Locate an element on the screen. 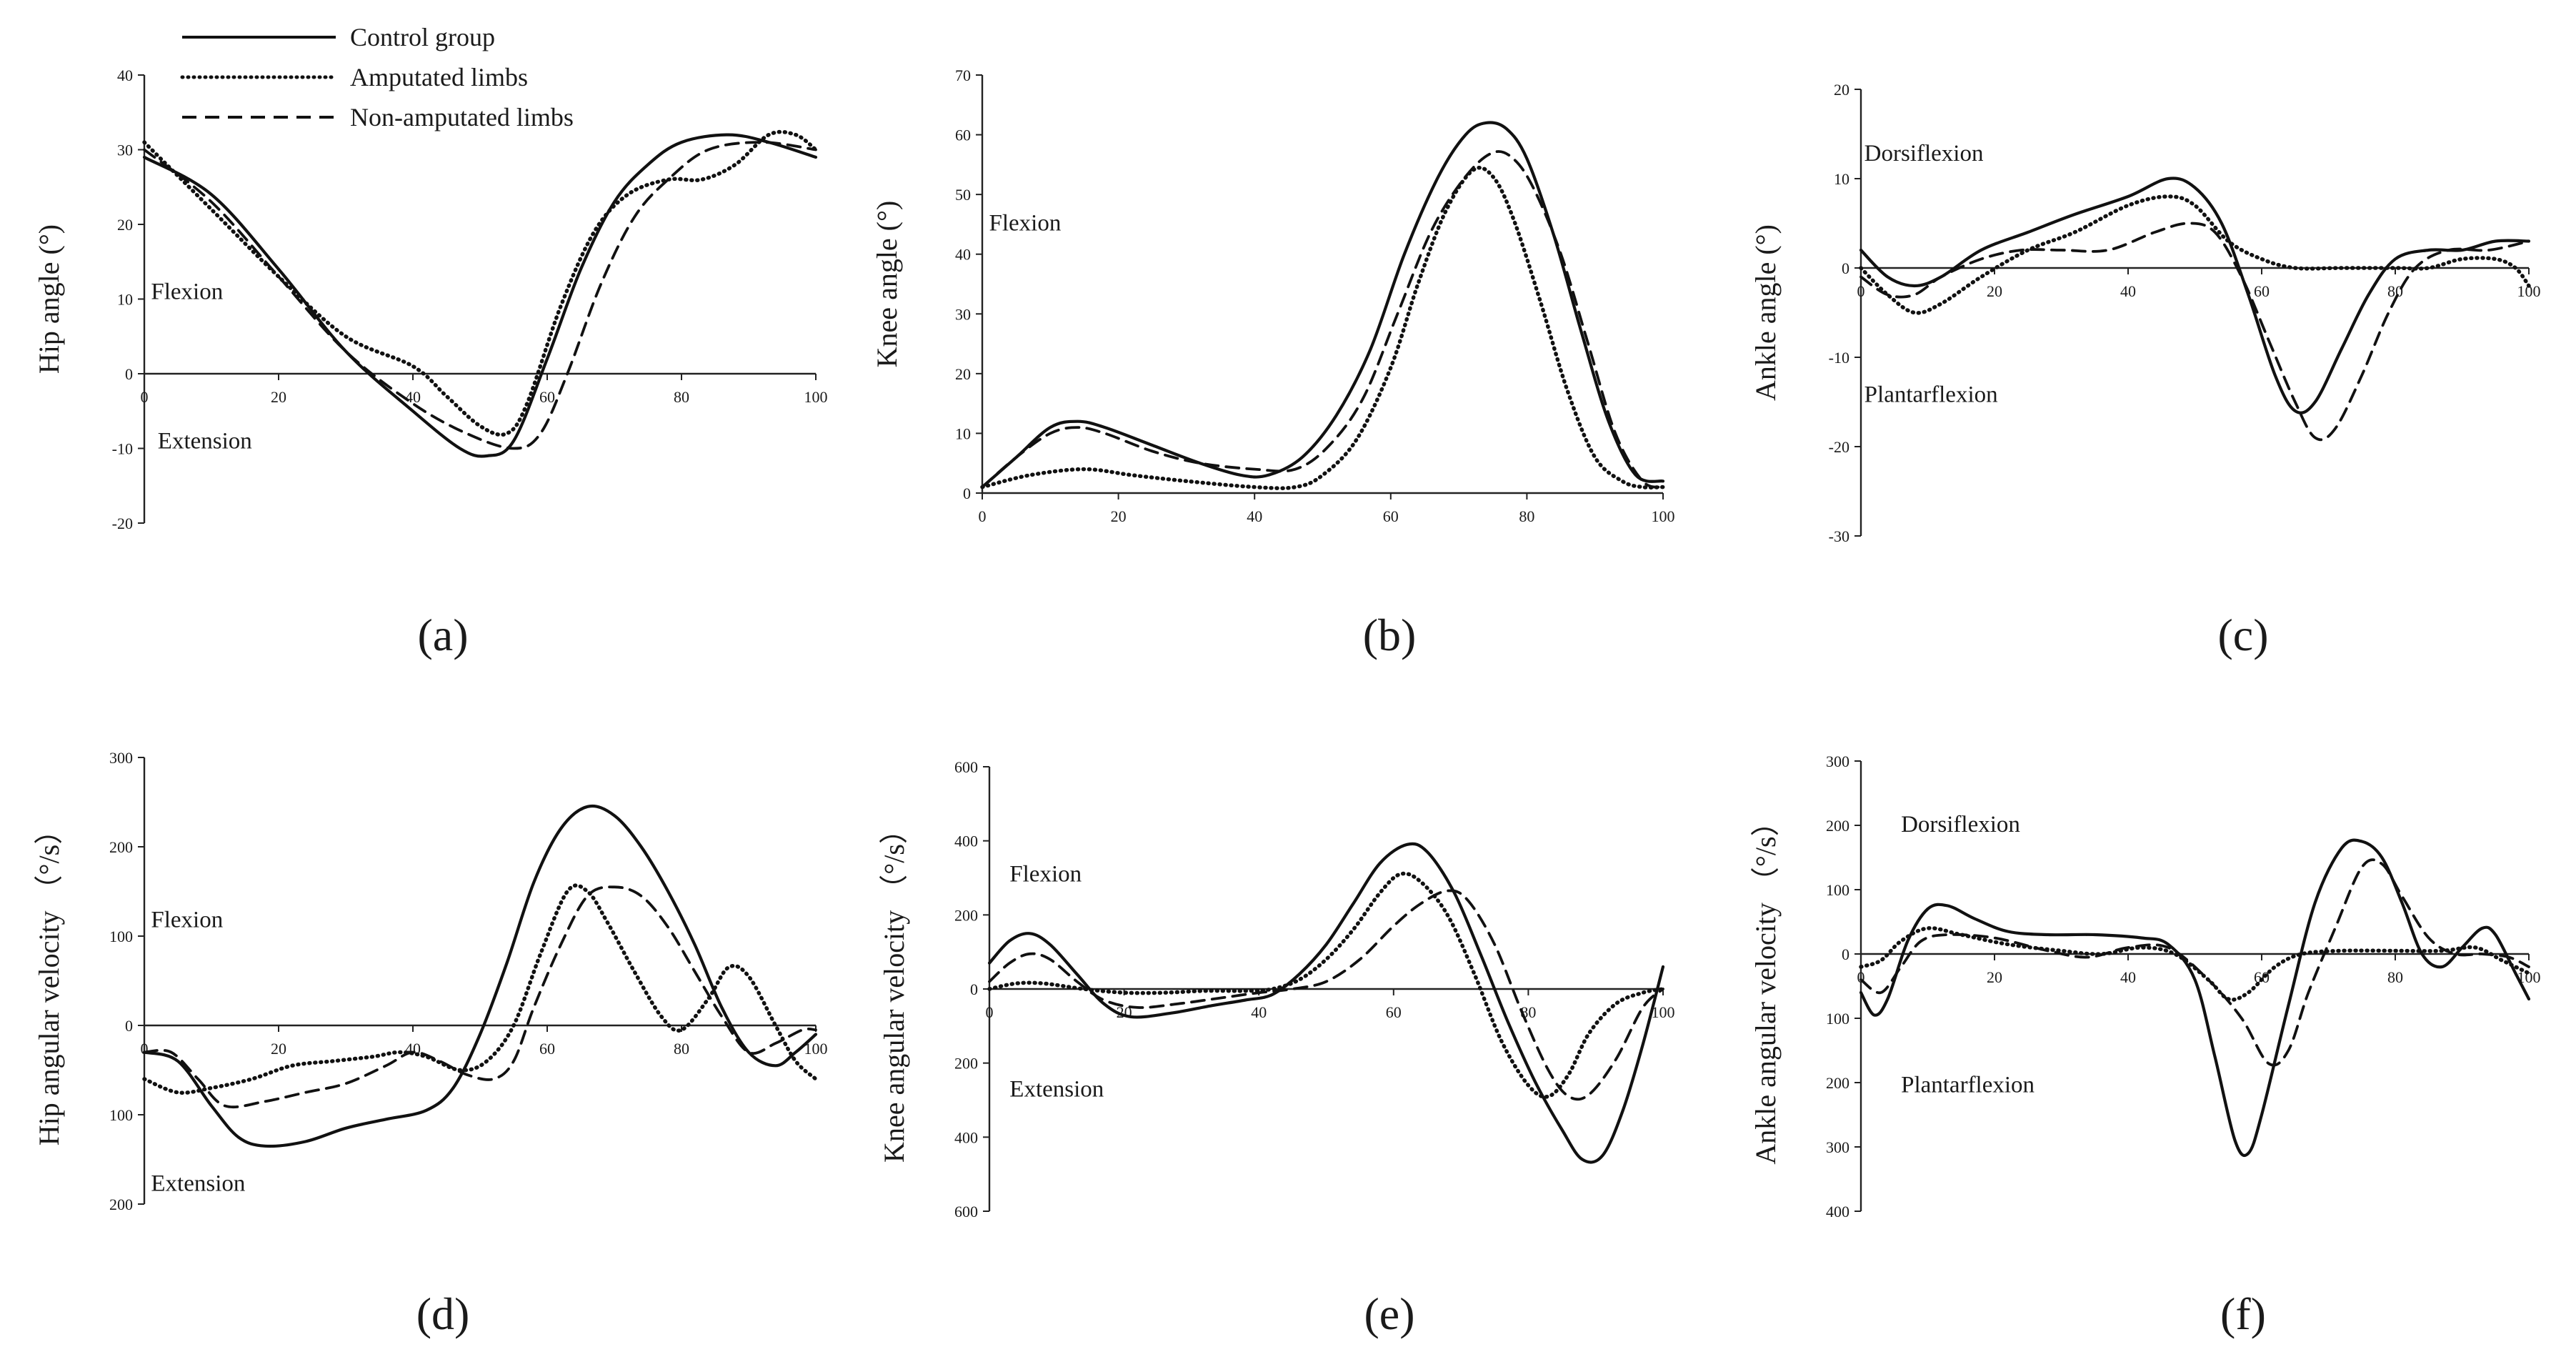 The width and height of the screenshot is (2576, 1357). x-tick-label-f-3: 60 is located at coordinates (2262, 977).